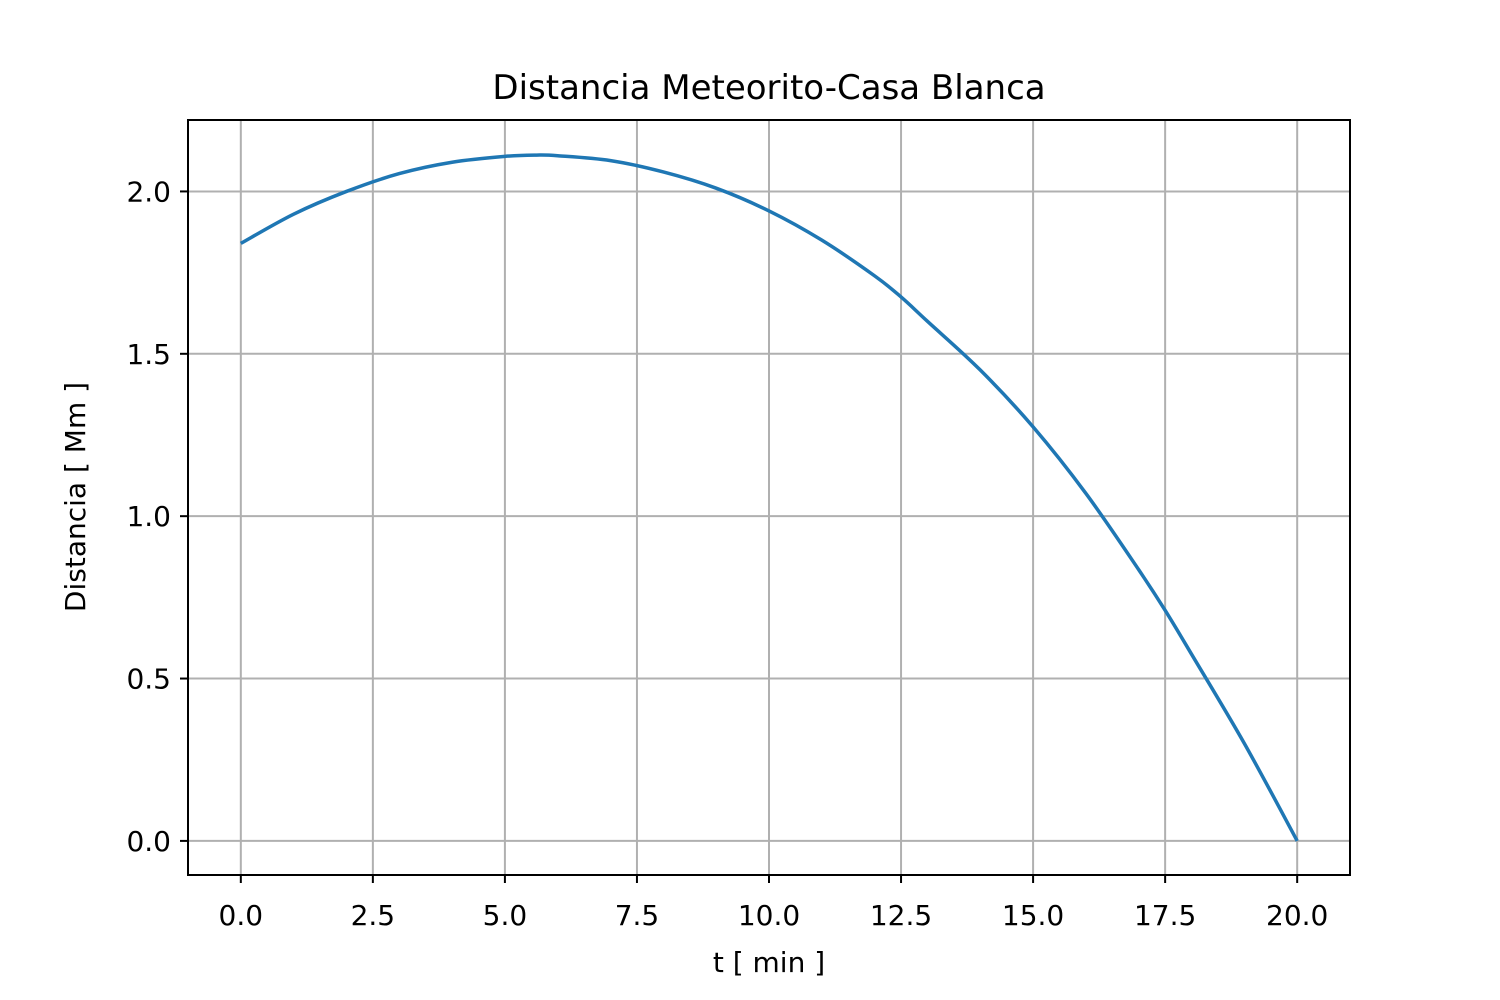 The image size is (1500, 1000). What do you see at coordinates (769, 962) in the screenshot?
I see `x-axis-label: t [ min ]` at bounding box center [769, 962].